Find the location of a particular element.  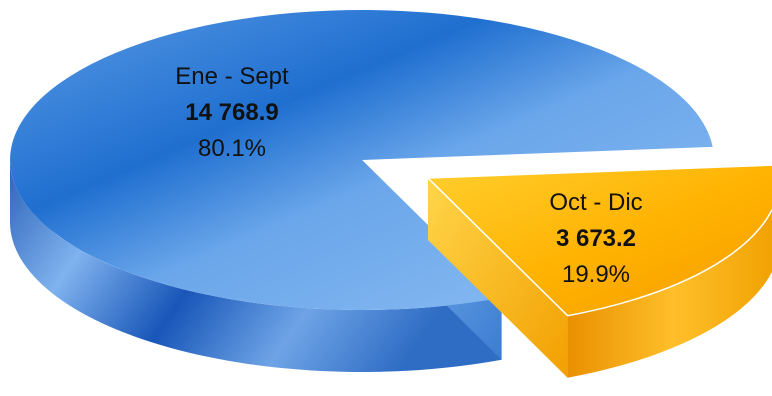

slice-side-oct-dic is located at coordinates (669, 293).